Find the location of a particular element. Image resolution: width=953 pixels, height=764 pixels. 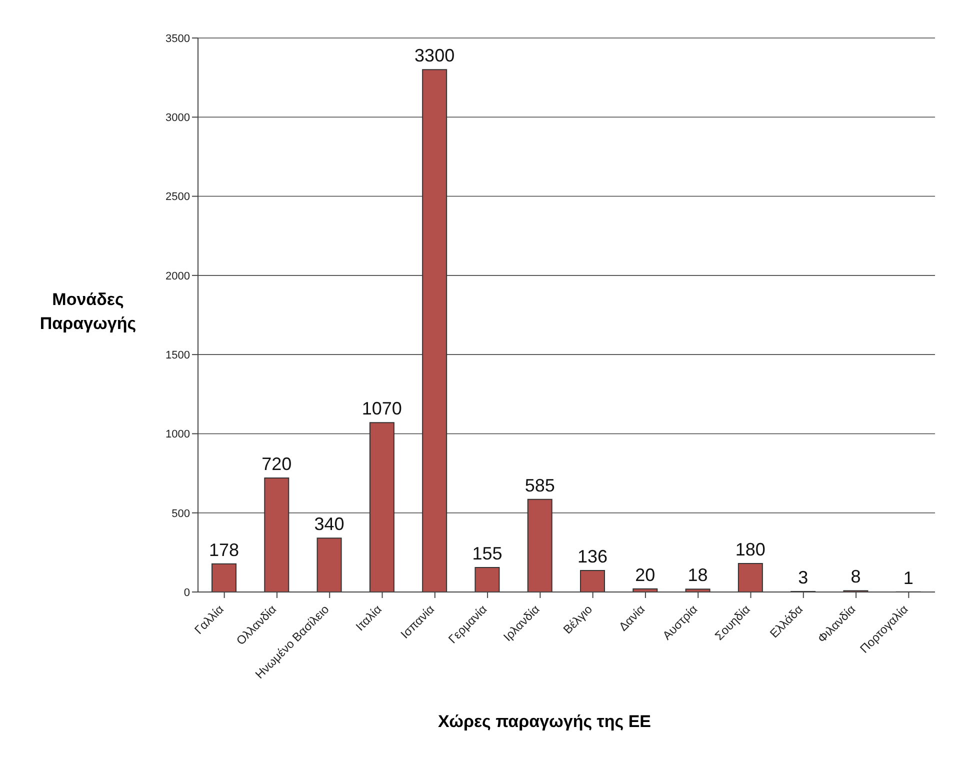

data-label: 20 is located at coordinates (645, 574).